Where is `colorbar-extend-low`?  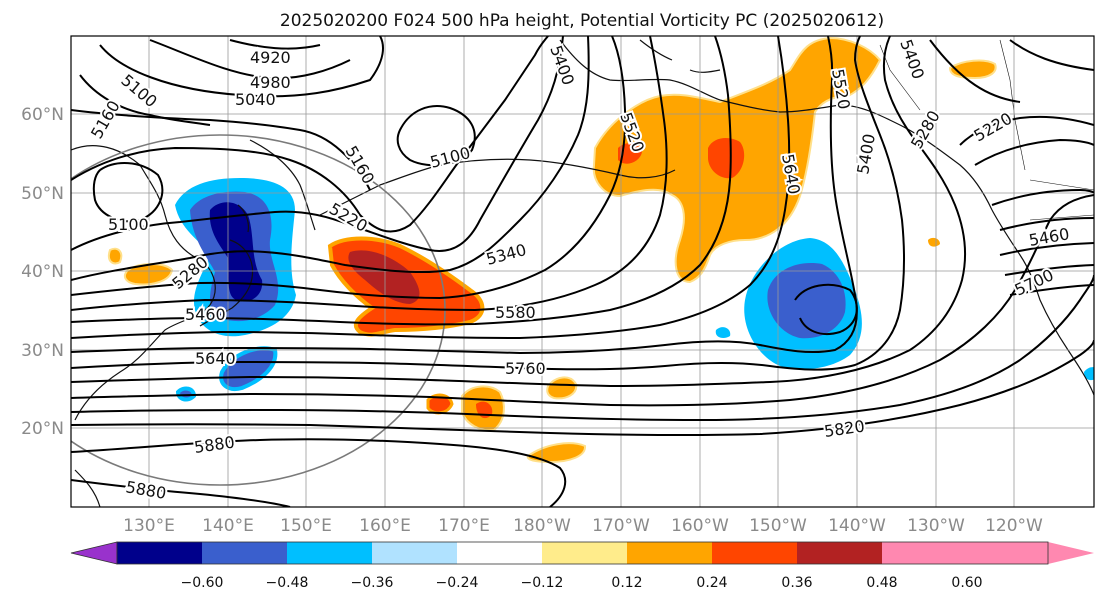
colorbar-extend-low is located at coordinates (94, 553).